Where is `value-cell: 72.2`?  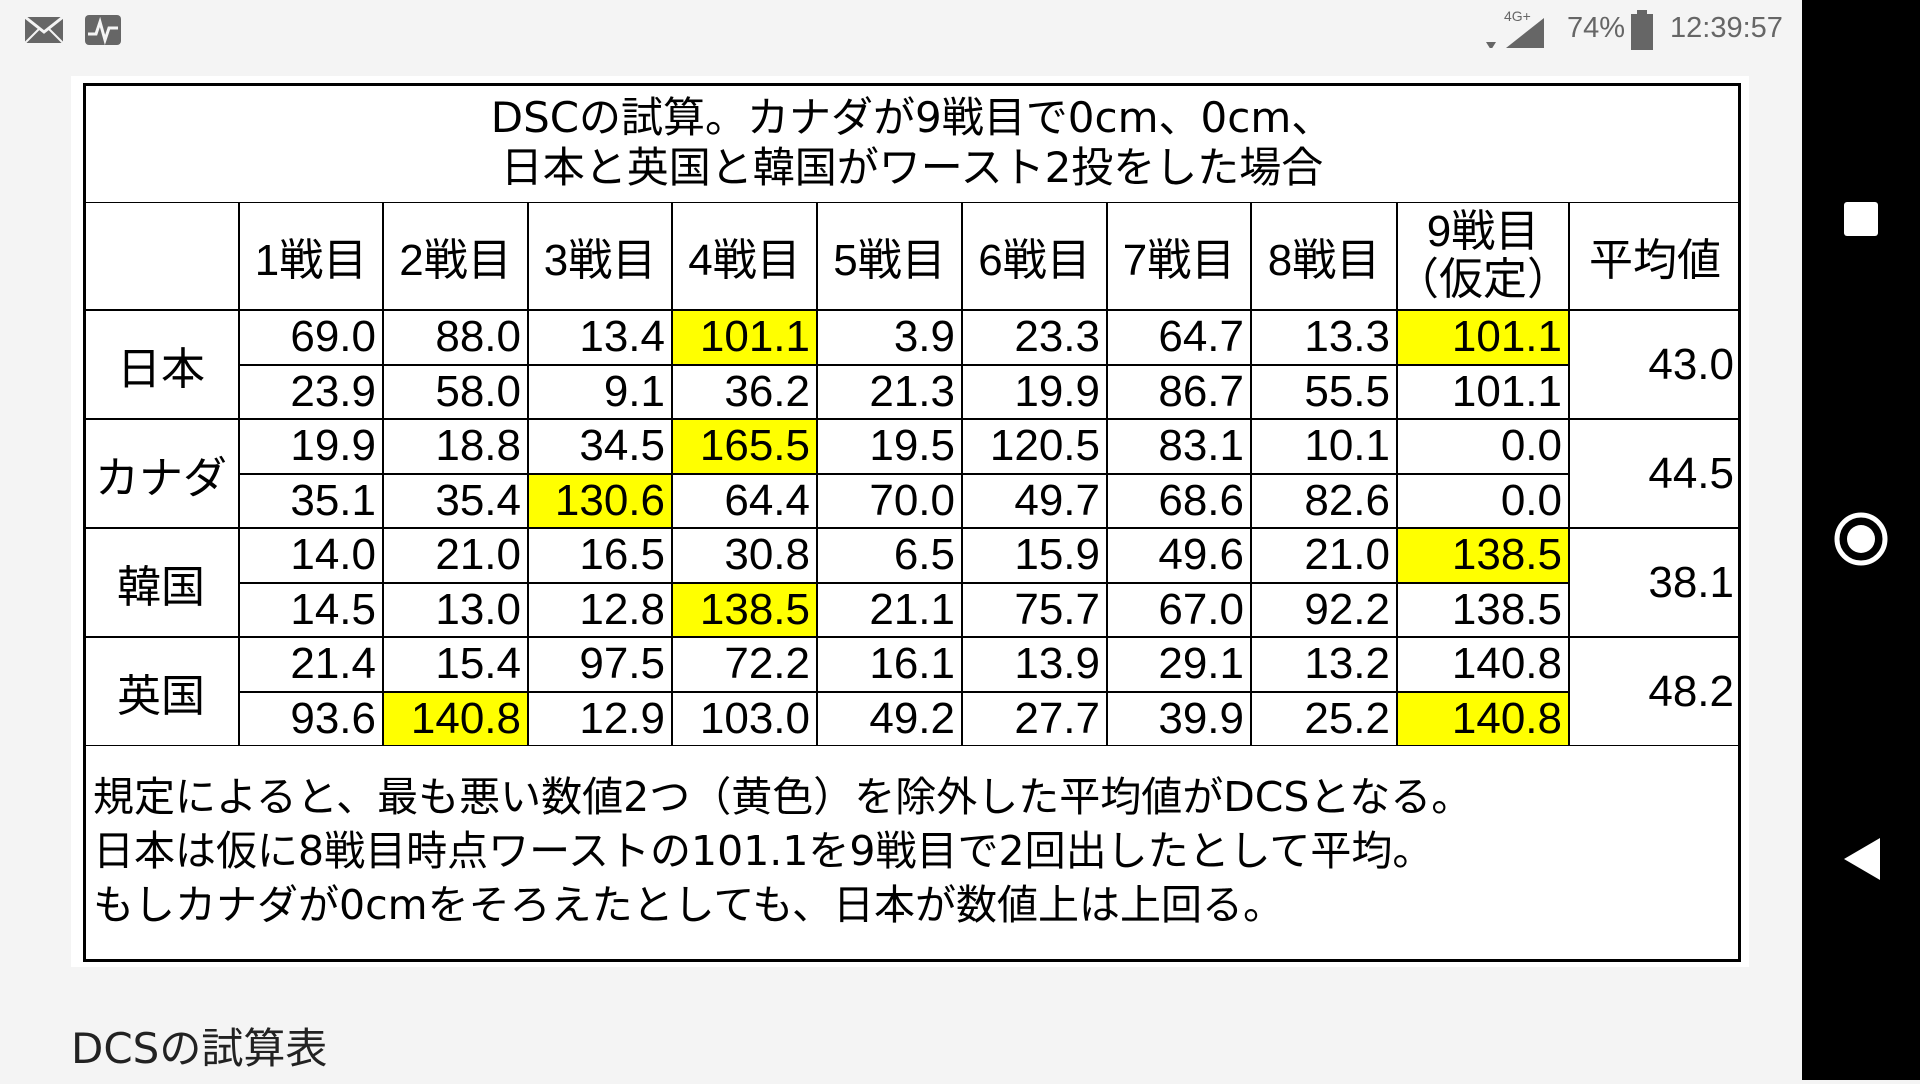 value-cell: 72.2 is located at coordinates (744, 664).